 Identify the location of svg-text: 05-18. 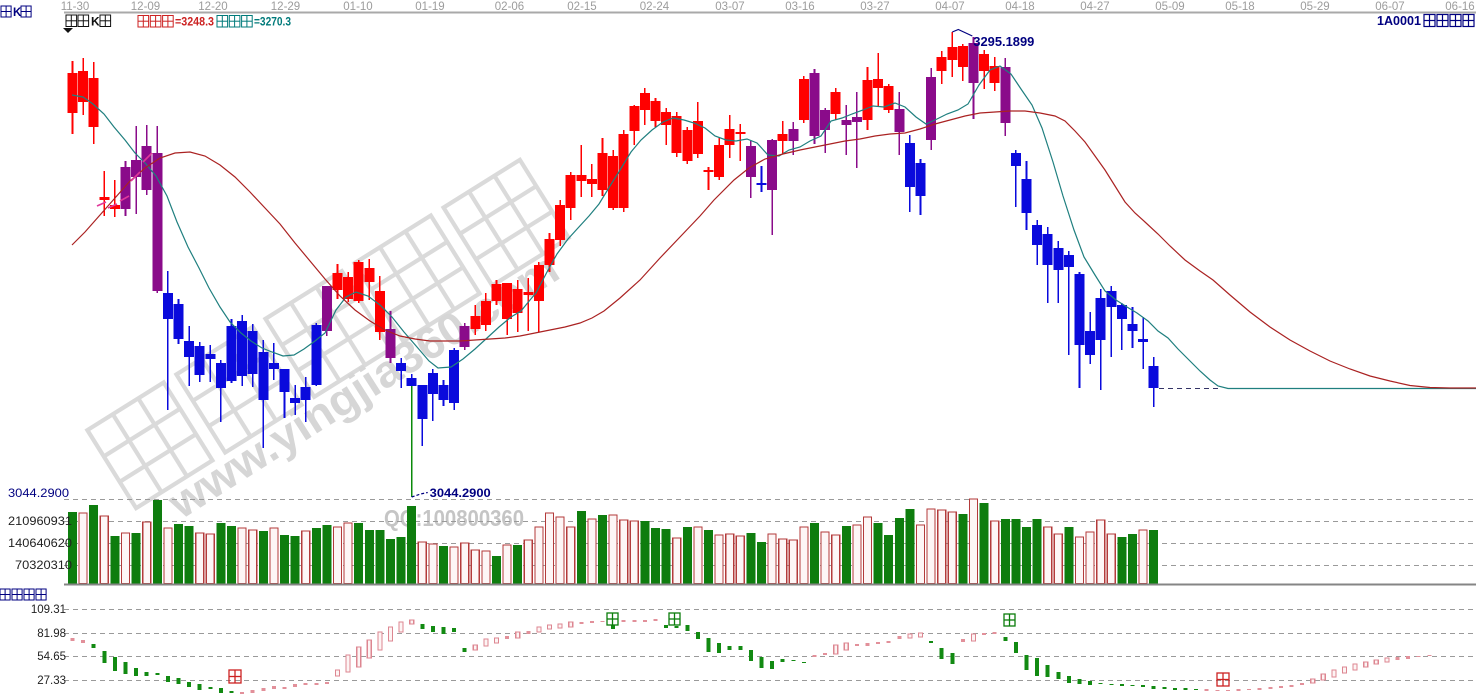
(1239, 7).